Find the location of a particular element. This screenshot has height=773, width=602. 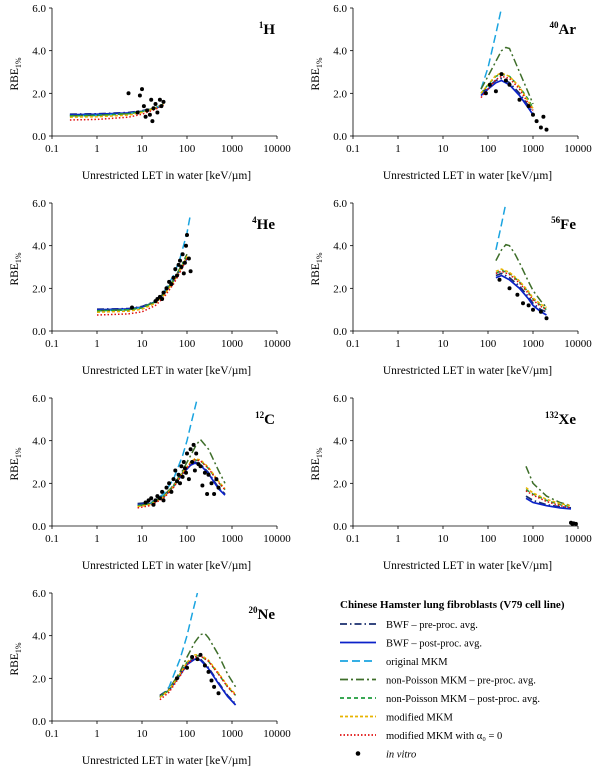

ion-label: 56Fe is located at coordinates (563, 224).